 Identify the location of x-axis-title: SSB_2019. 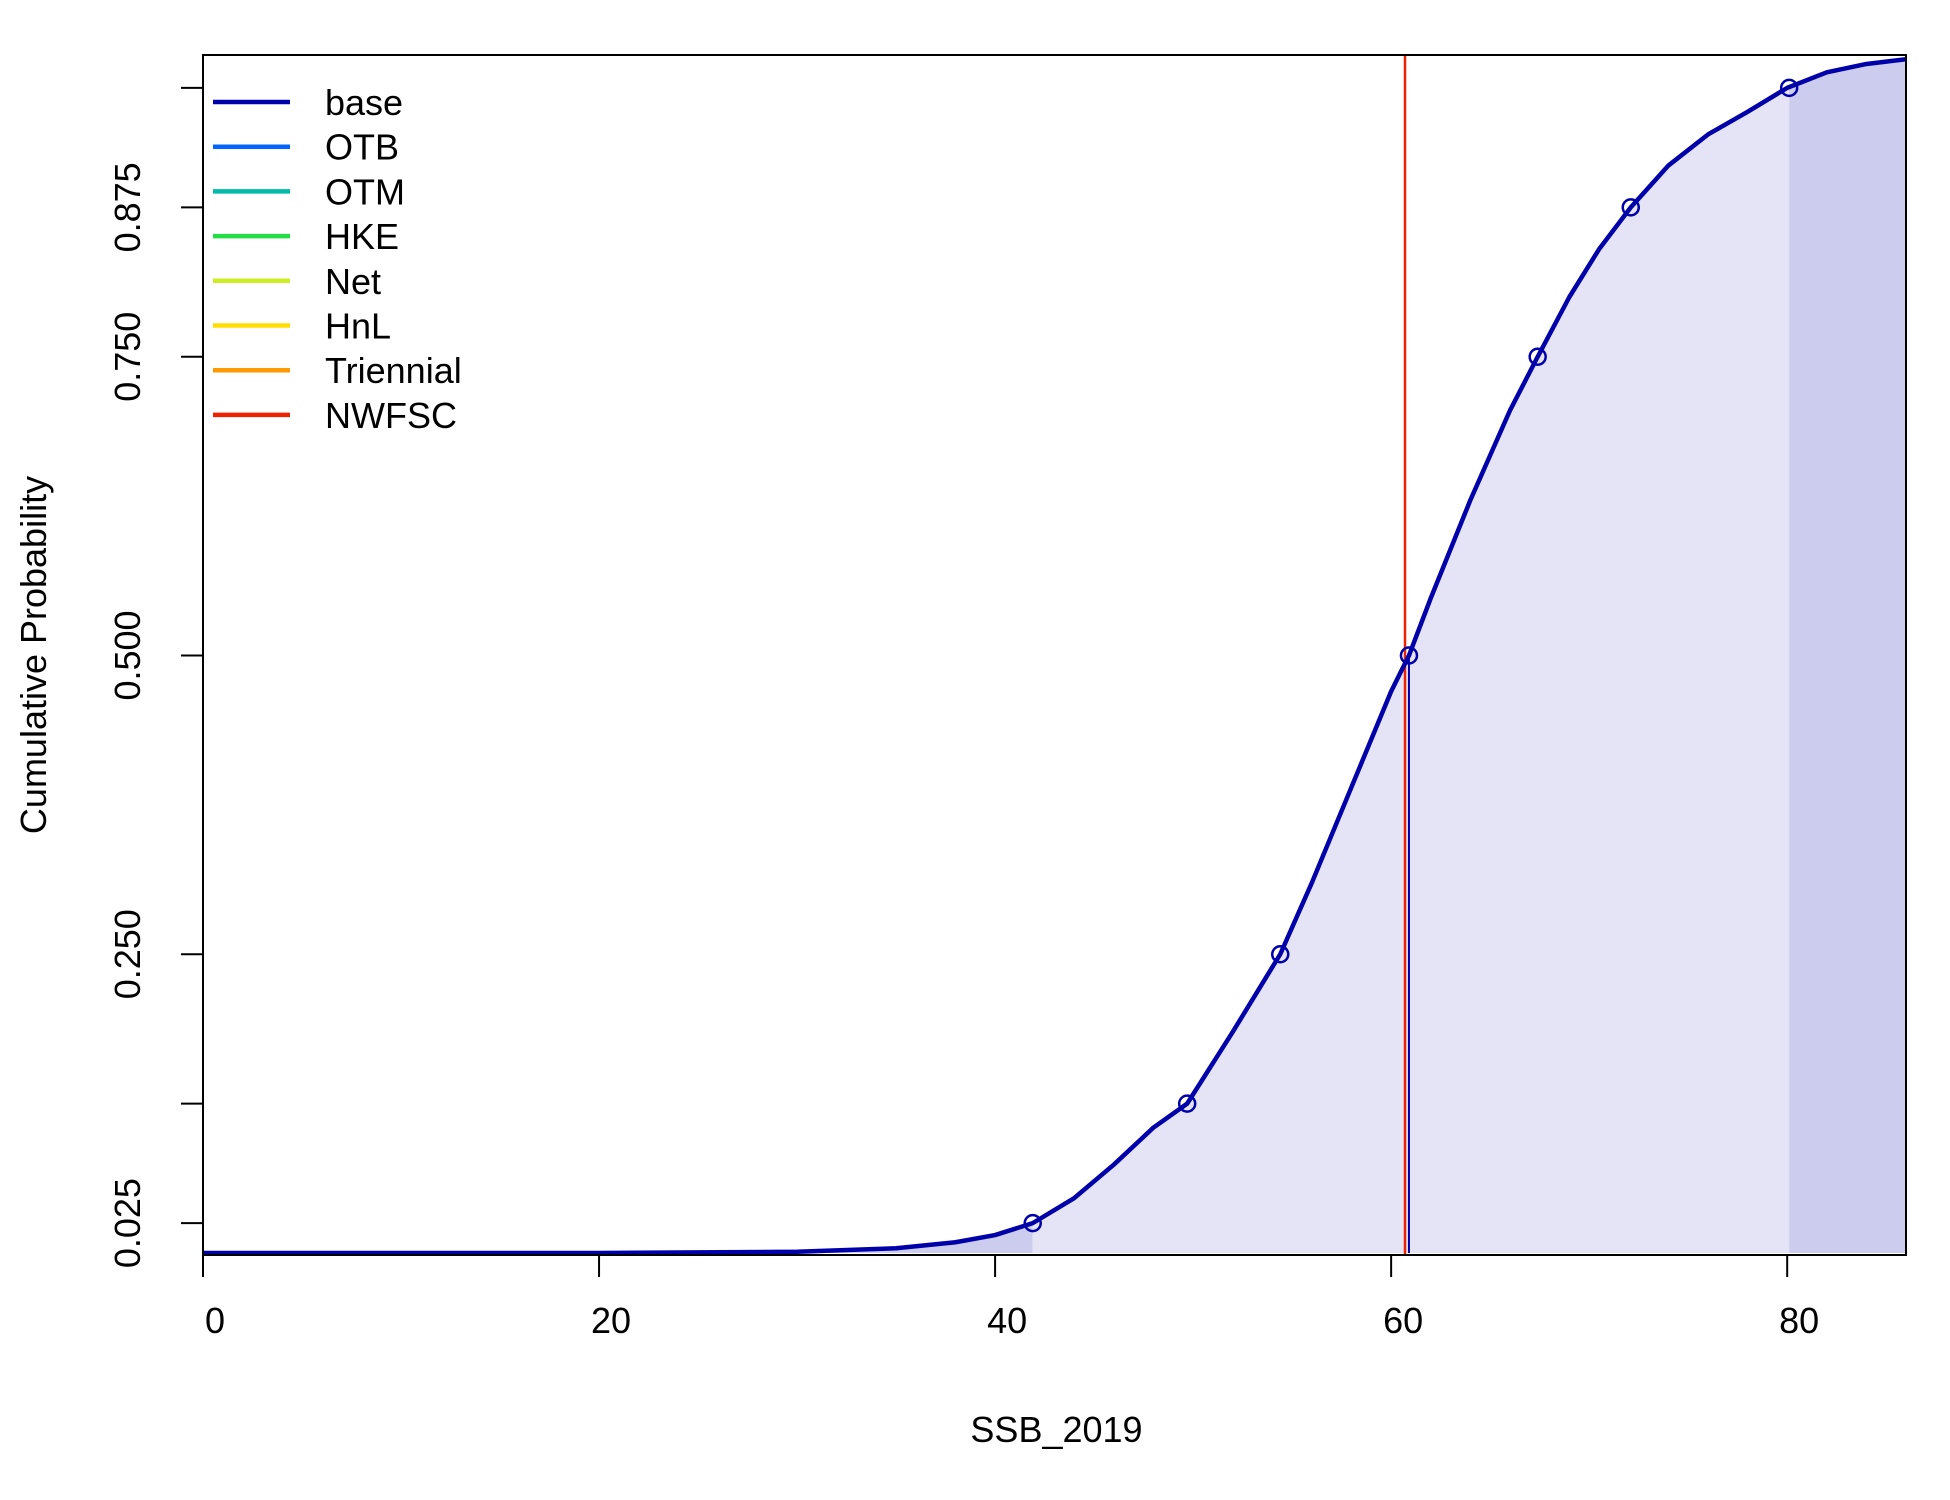
(1056, 1429).